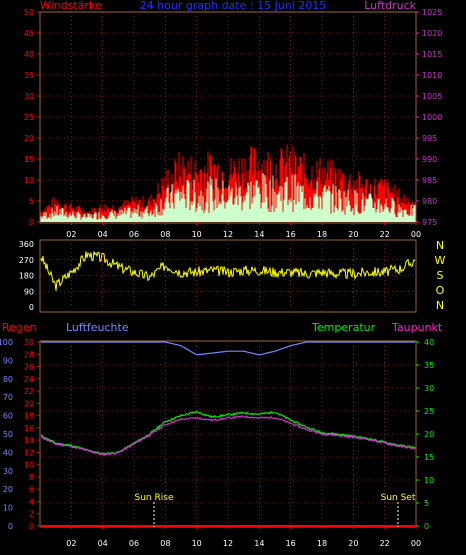 This screenshot has width=466, height=555. I want to click on wind-tick-label: 30, so click(29, 96).